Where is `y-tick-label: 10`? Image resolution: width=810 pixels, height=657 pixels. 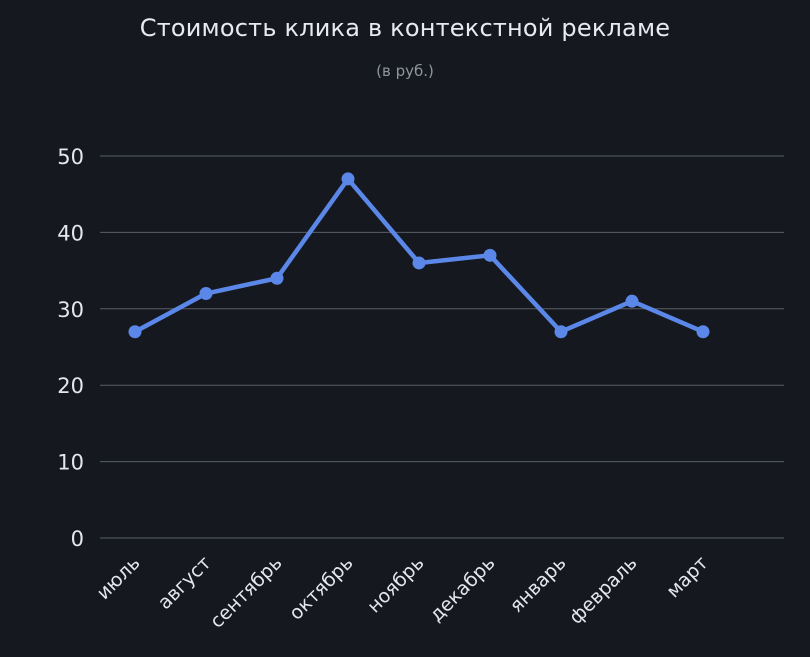
y-tick-label: 10 is located at coordinates (70, 463).